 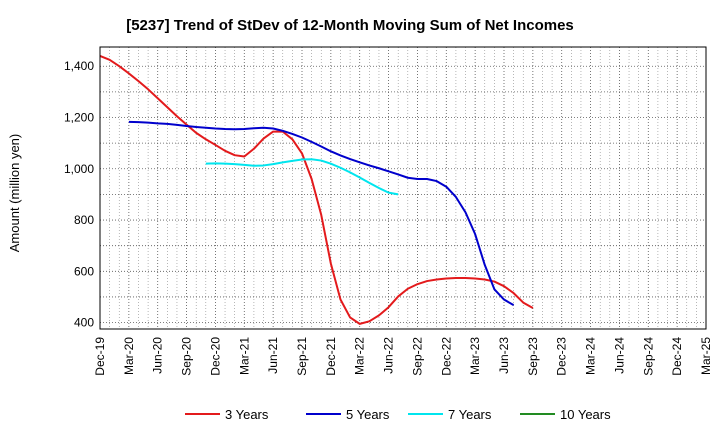 What do you see at coordinates (273, 355) in the screenshot?
I see `x-tick-label: Jun-21` at bounding box center [273, 355].